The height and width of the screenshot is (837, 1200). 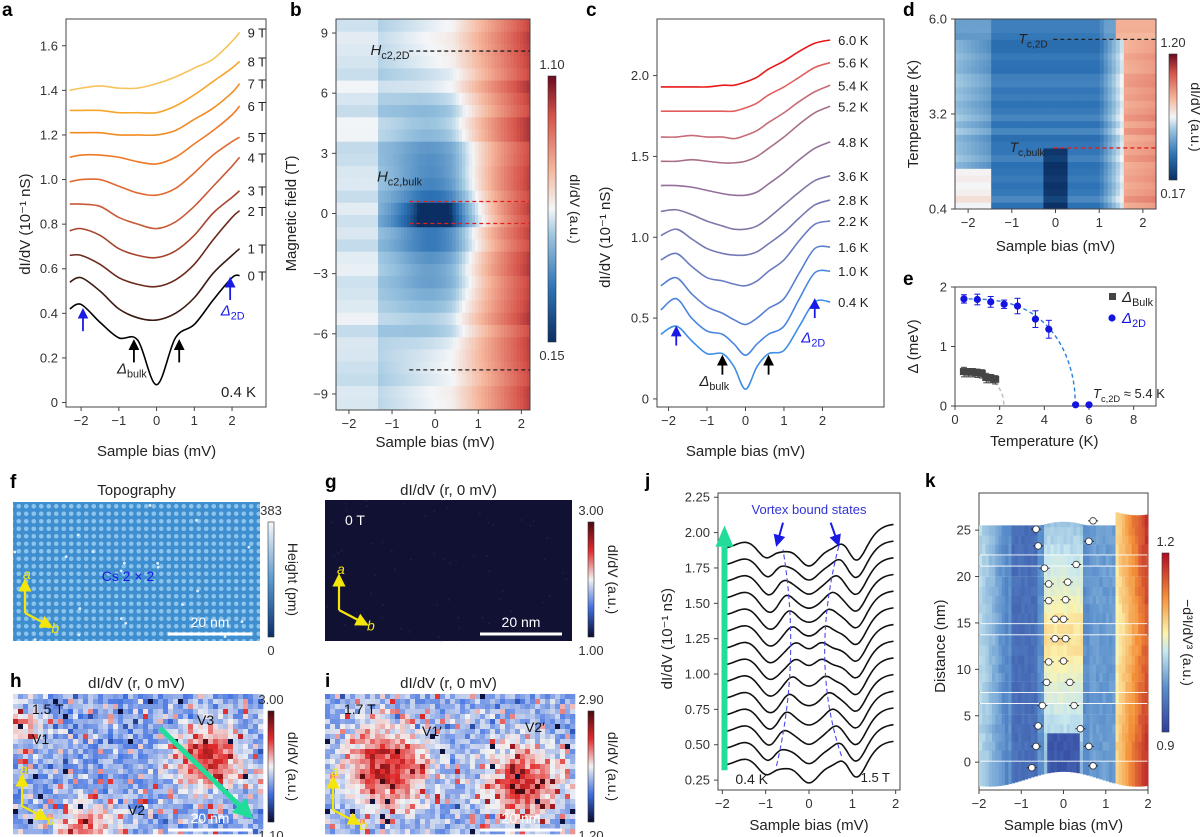 I want to click on lattice-b-arrow, so click(x=353, y=617).